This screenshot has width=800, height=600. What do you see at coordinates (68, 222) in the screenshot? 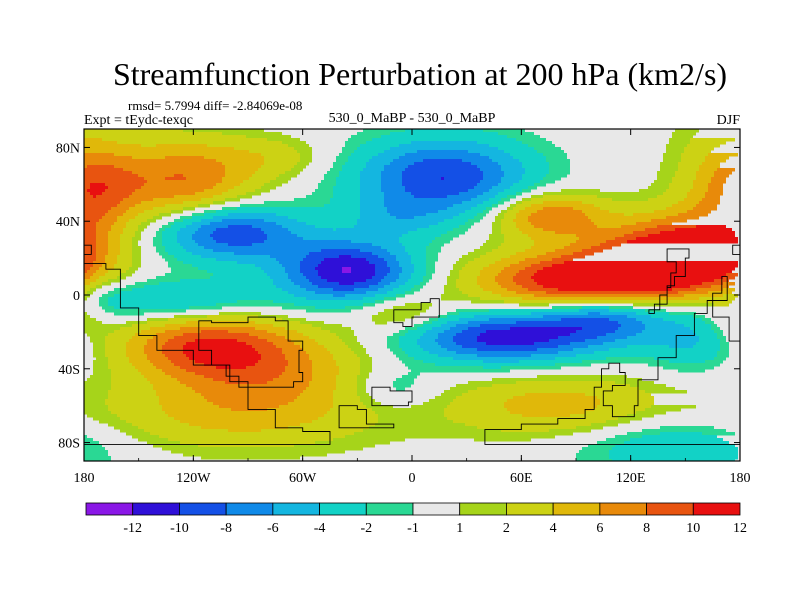
I see `y-tick-label: 40N` at bounding box center [68, 222].